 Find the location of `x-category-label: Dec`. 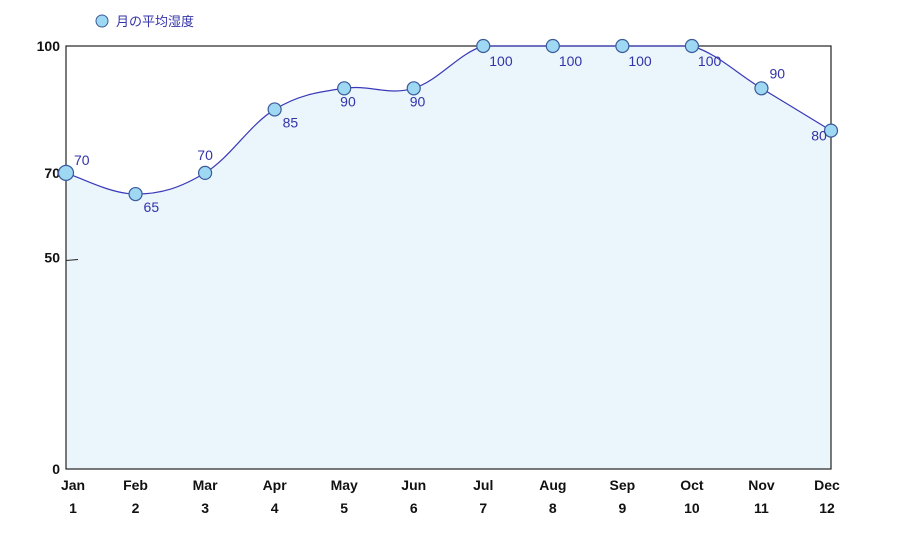

x-category-label: Dec is located at coordinates (827, 485).